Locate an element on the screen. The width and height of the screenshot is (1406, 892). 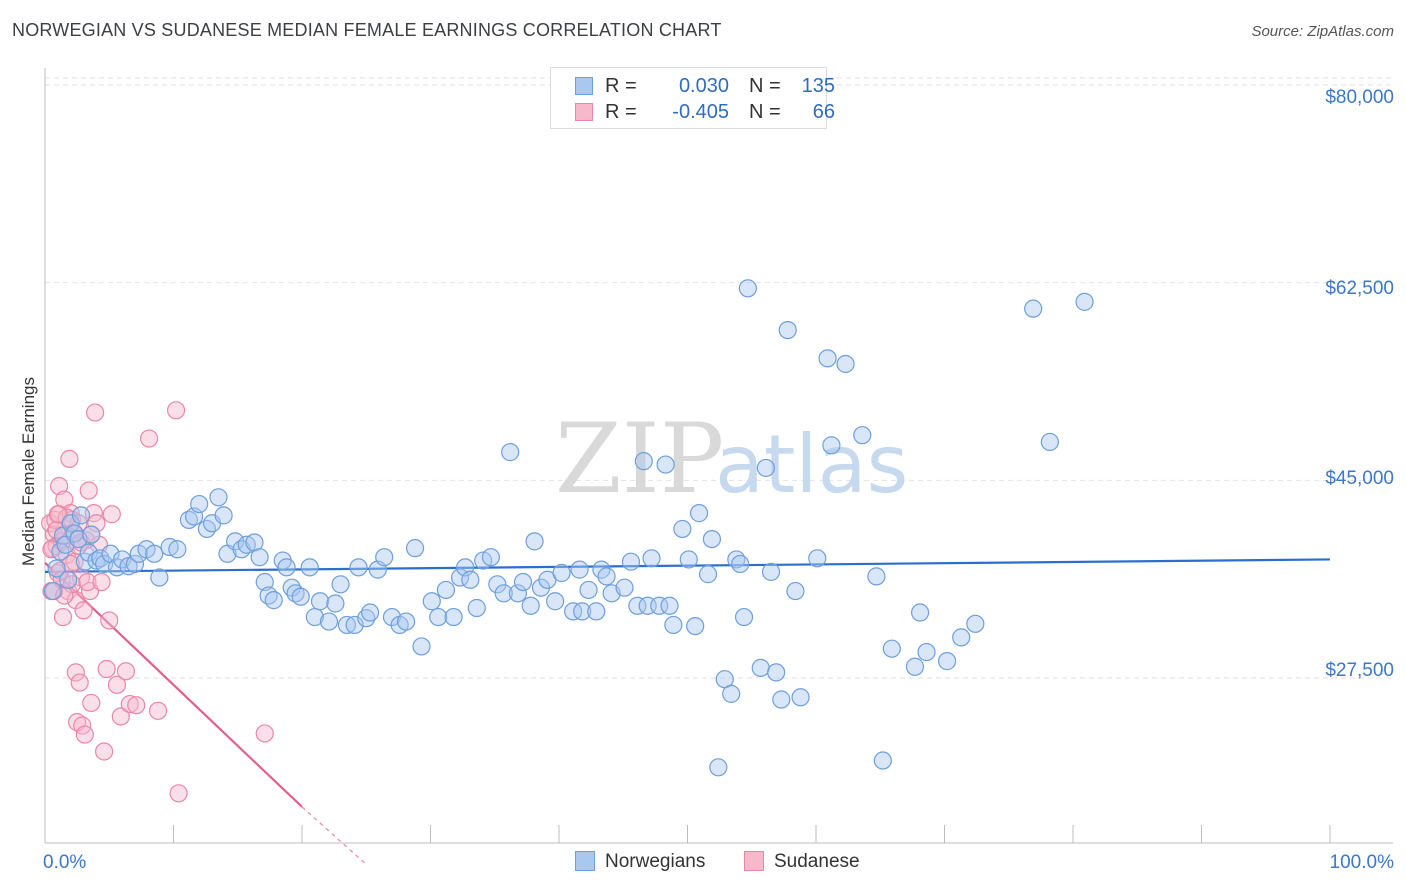
norwegians-legend-label: Norwegians is located at coordinates (655, 861).